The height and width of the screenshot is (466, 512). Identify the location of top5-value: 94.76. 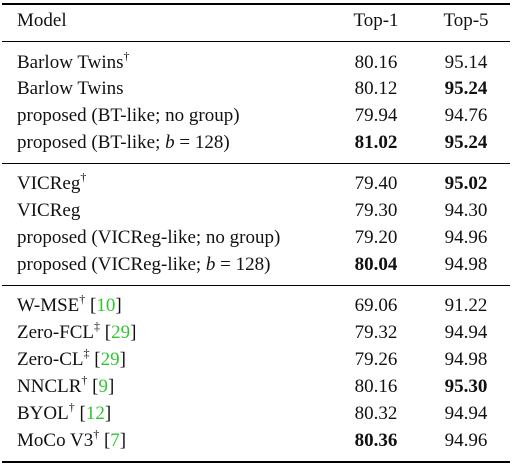
(466, 115).